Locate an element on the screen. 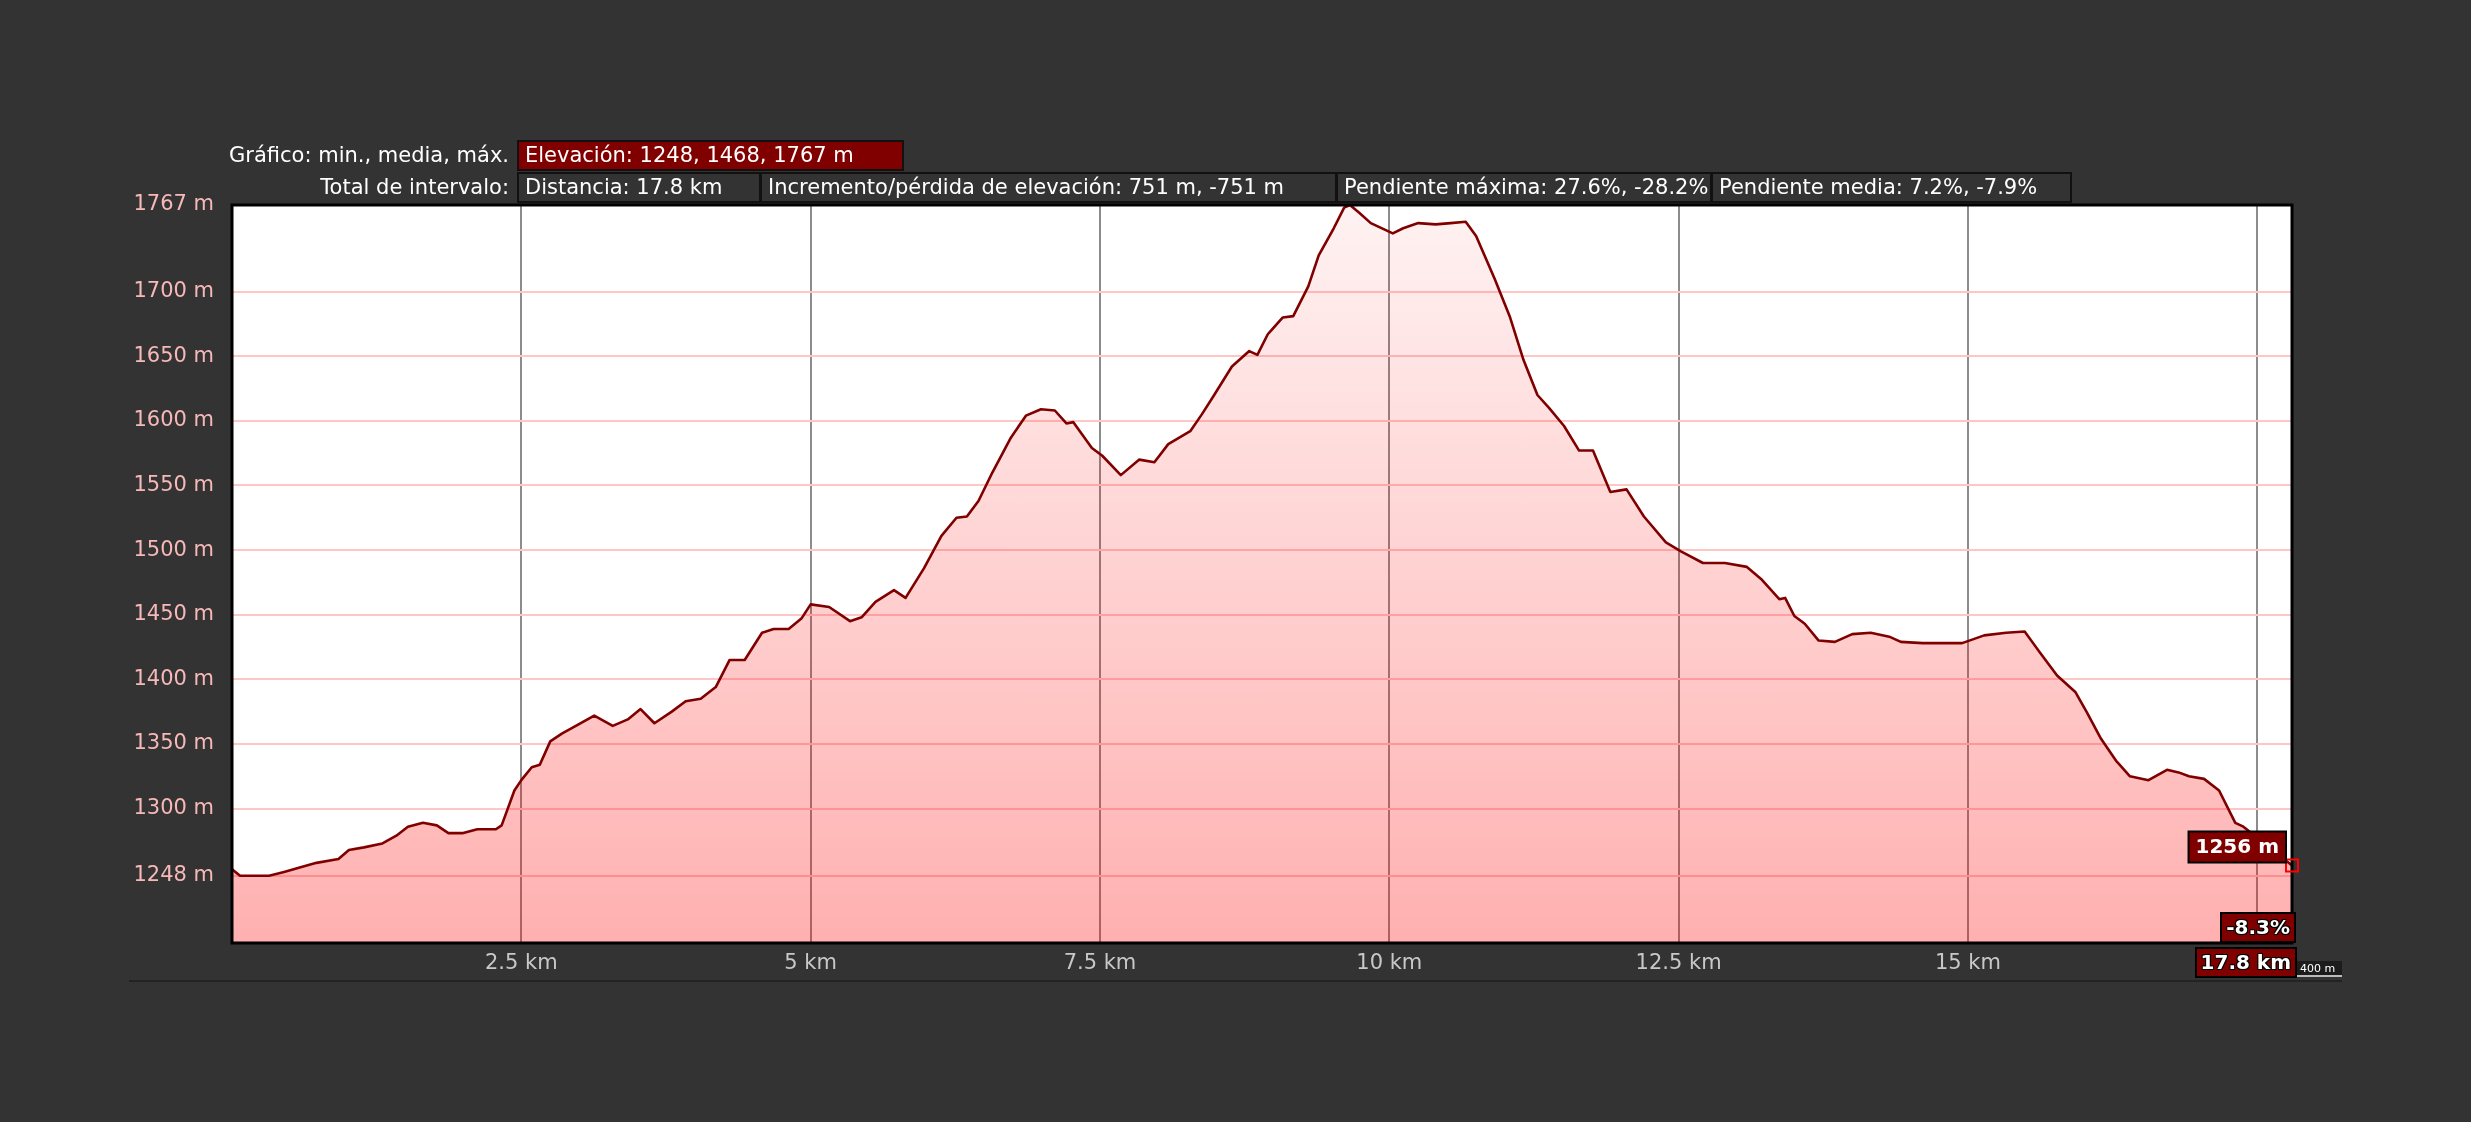 This screenshot has height=1122, width=2471. text: Gráfico: min., media, máx. is located at coordinates (369, 155).